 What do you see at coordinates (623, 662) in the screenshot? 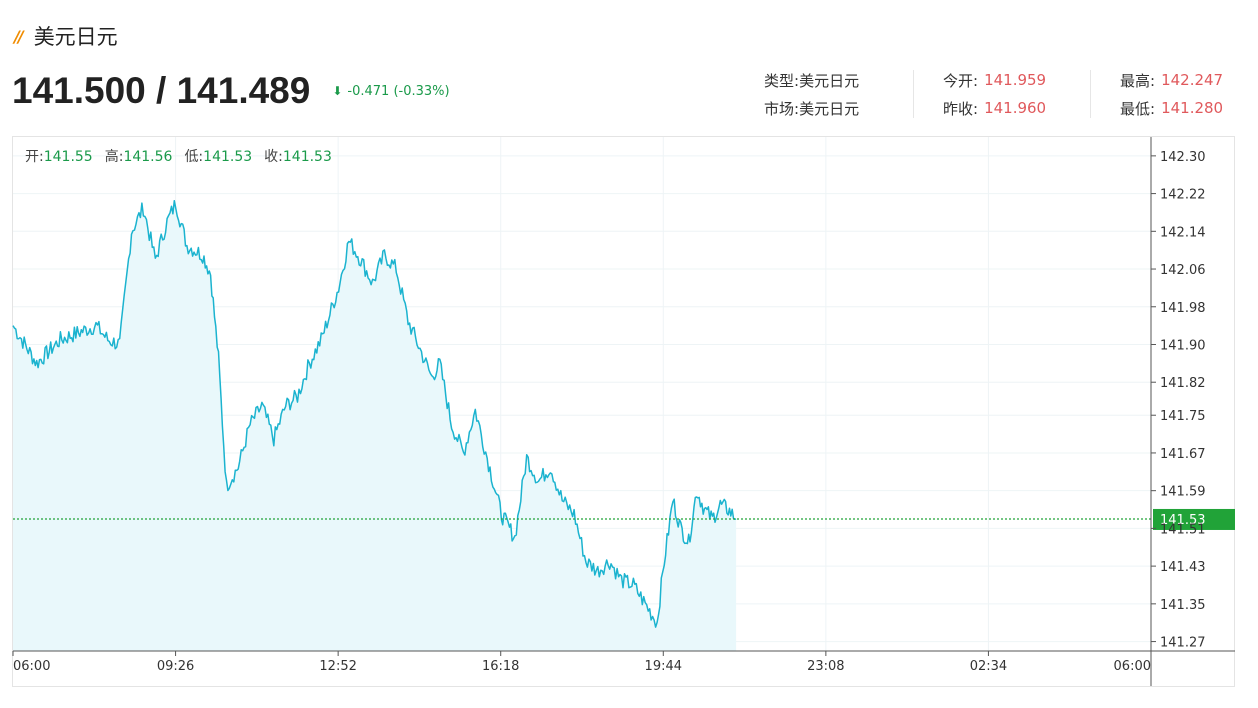
I see `x-axis: 06:00 09:26 12:52 16:18 19:44 23:08 02:34 06:00` at bounding box center [623, 662].